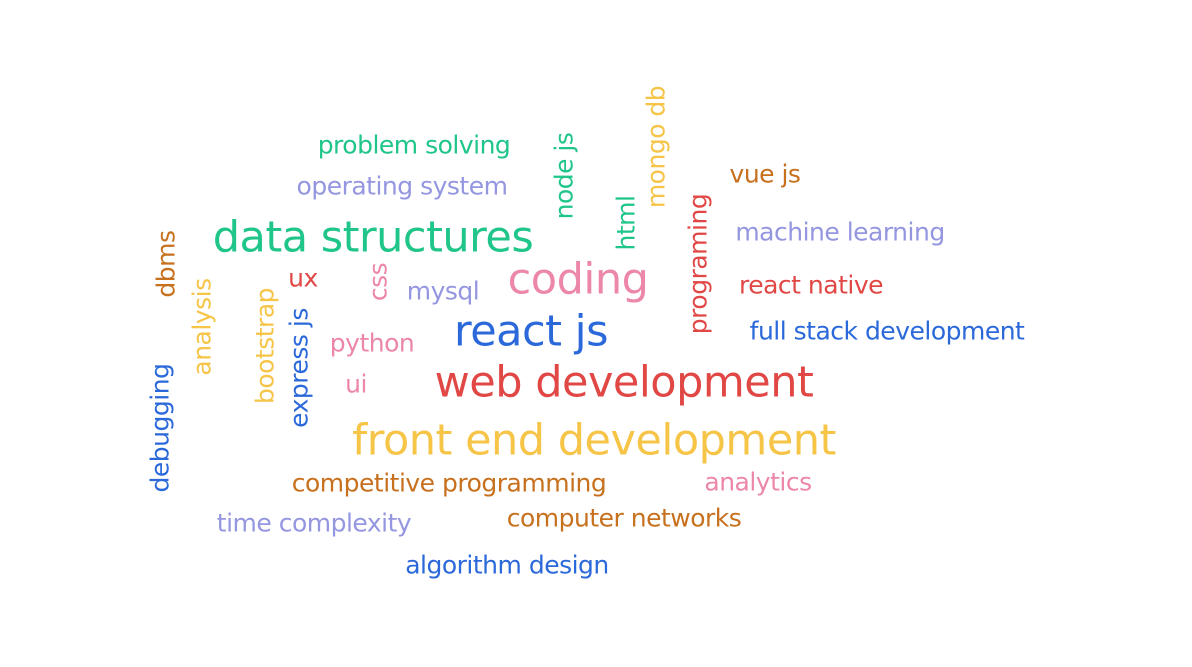 This screenshot has height=667, width=1192. I want to click on word-ux: ux, so click(303, 278).